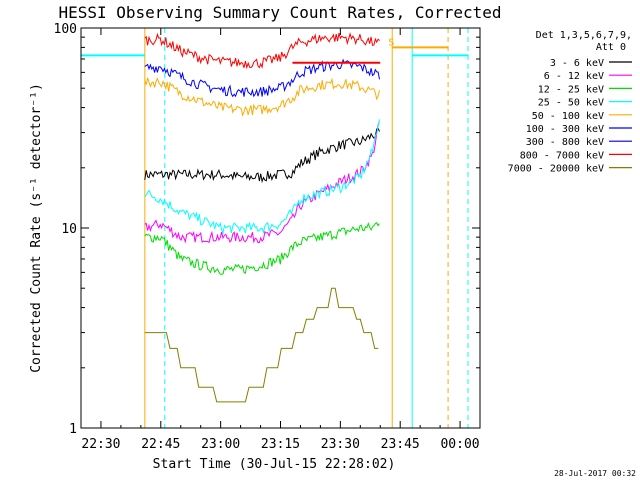  What do you see at coordinates (100, 444) in the screenshot?
I see `x-tick-label-0: 22:30` at bounding box center [100, 444].